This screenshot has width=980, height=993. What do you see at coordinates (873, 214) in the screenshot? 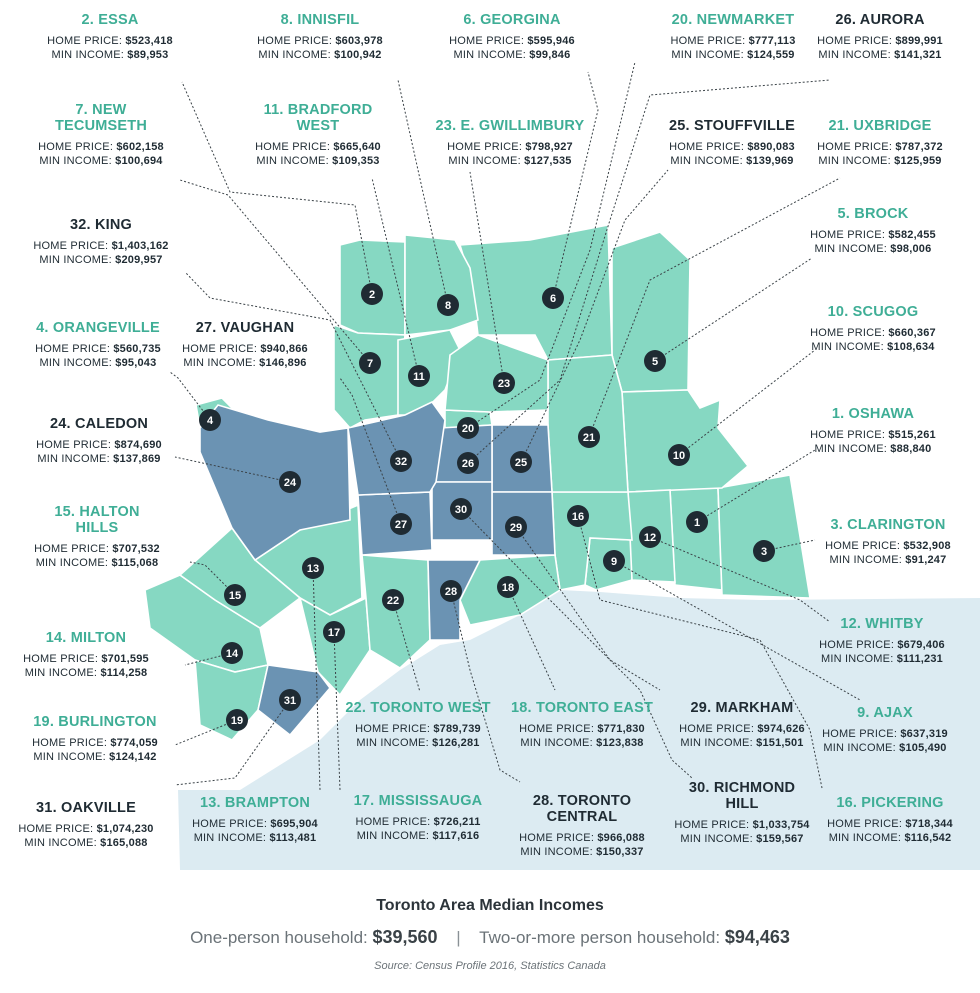
I see `region-name: 5. BROCK` at bounding box center [873, 214].